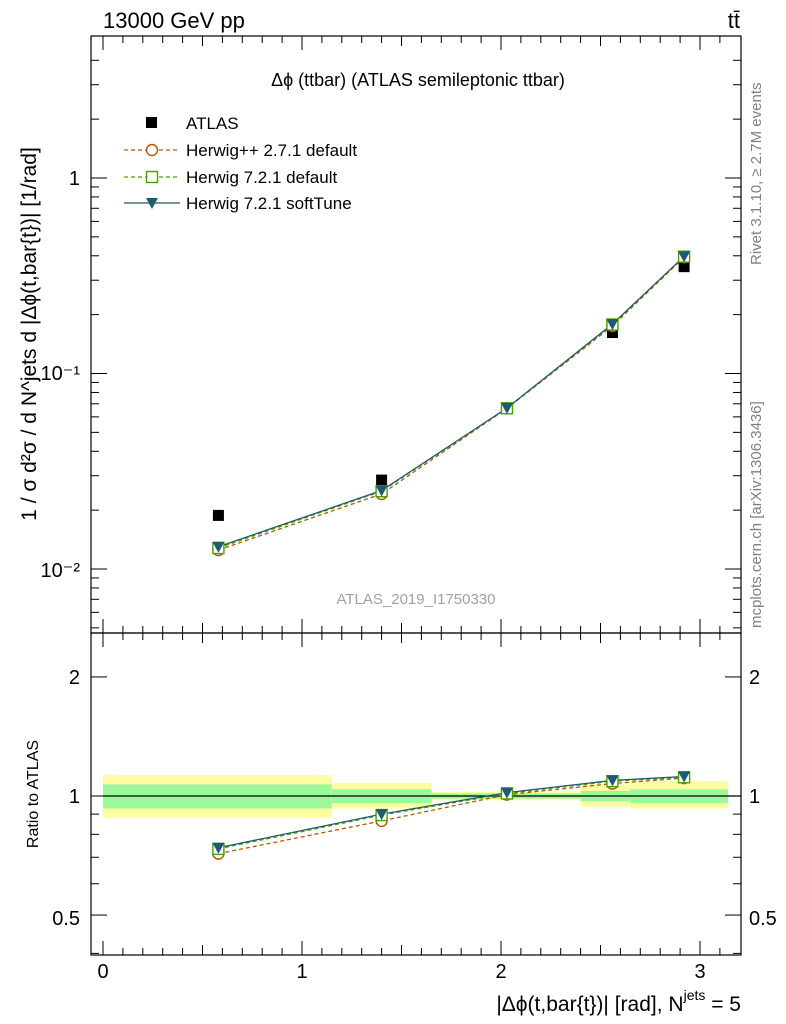  Describe the element at coordinates (269, 203) in the screenshot. I see `legend-label-softtune: Herwig 7.2.1 softTune` at that location.